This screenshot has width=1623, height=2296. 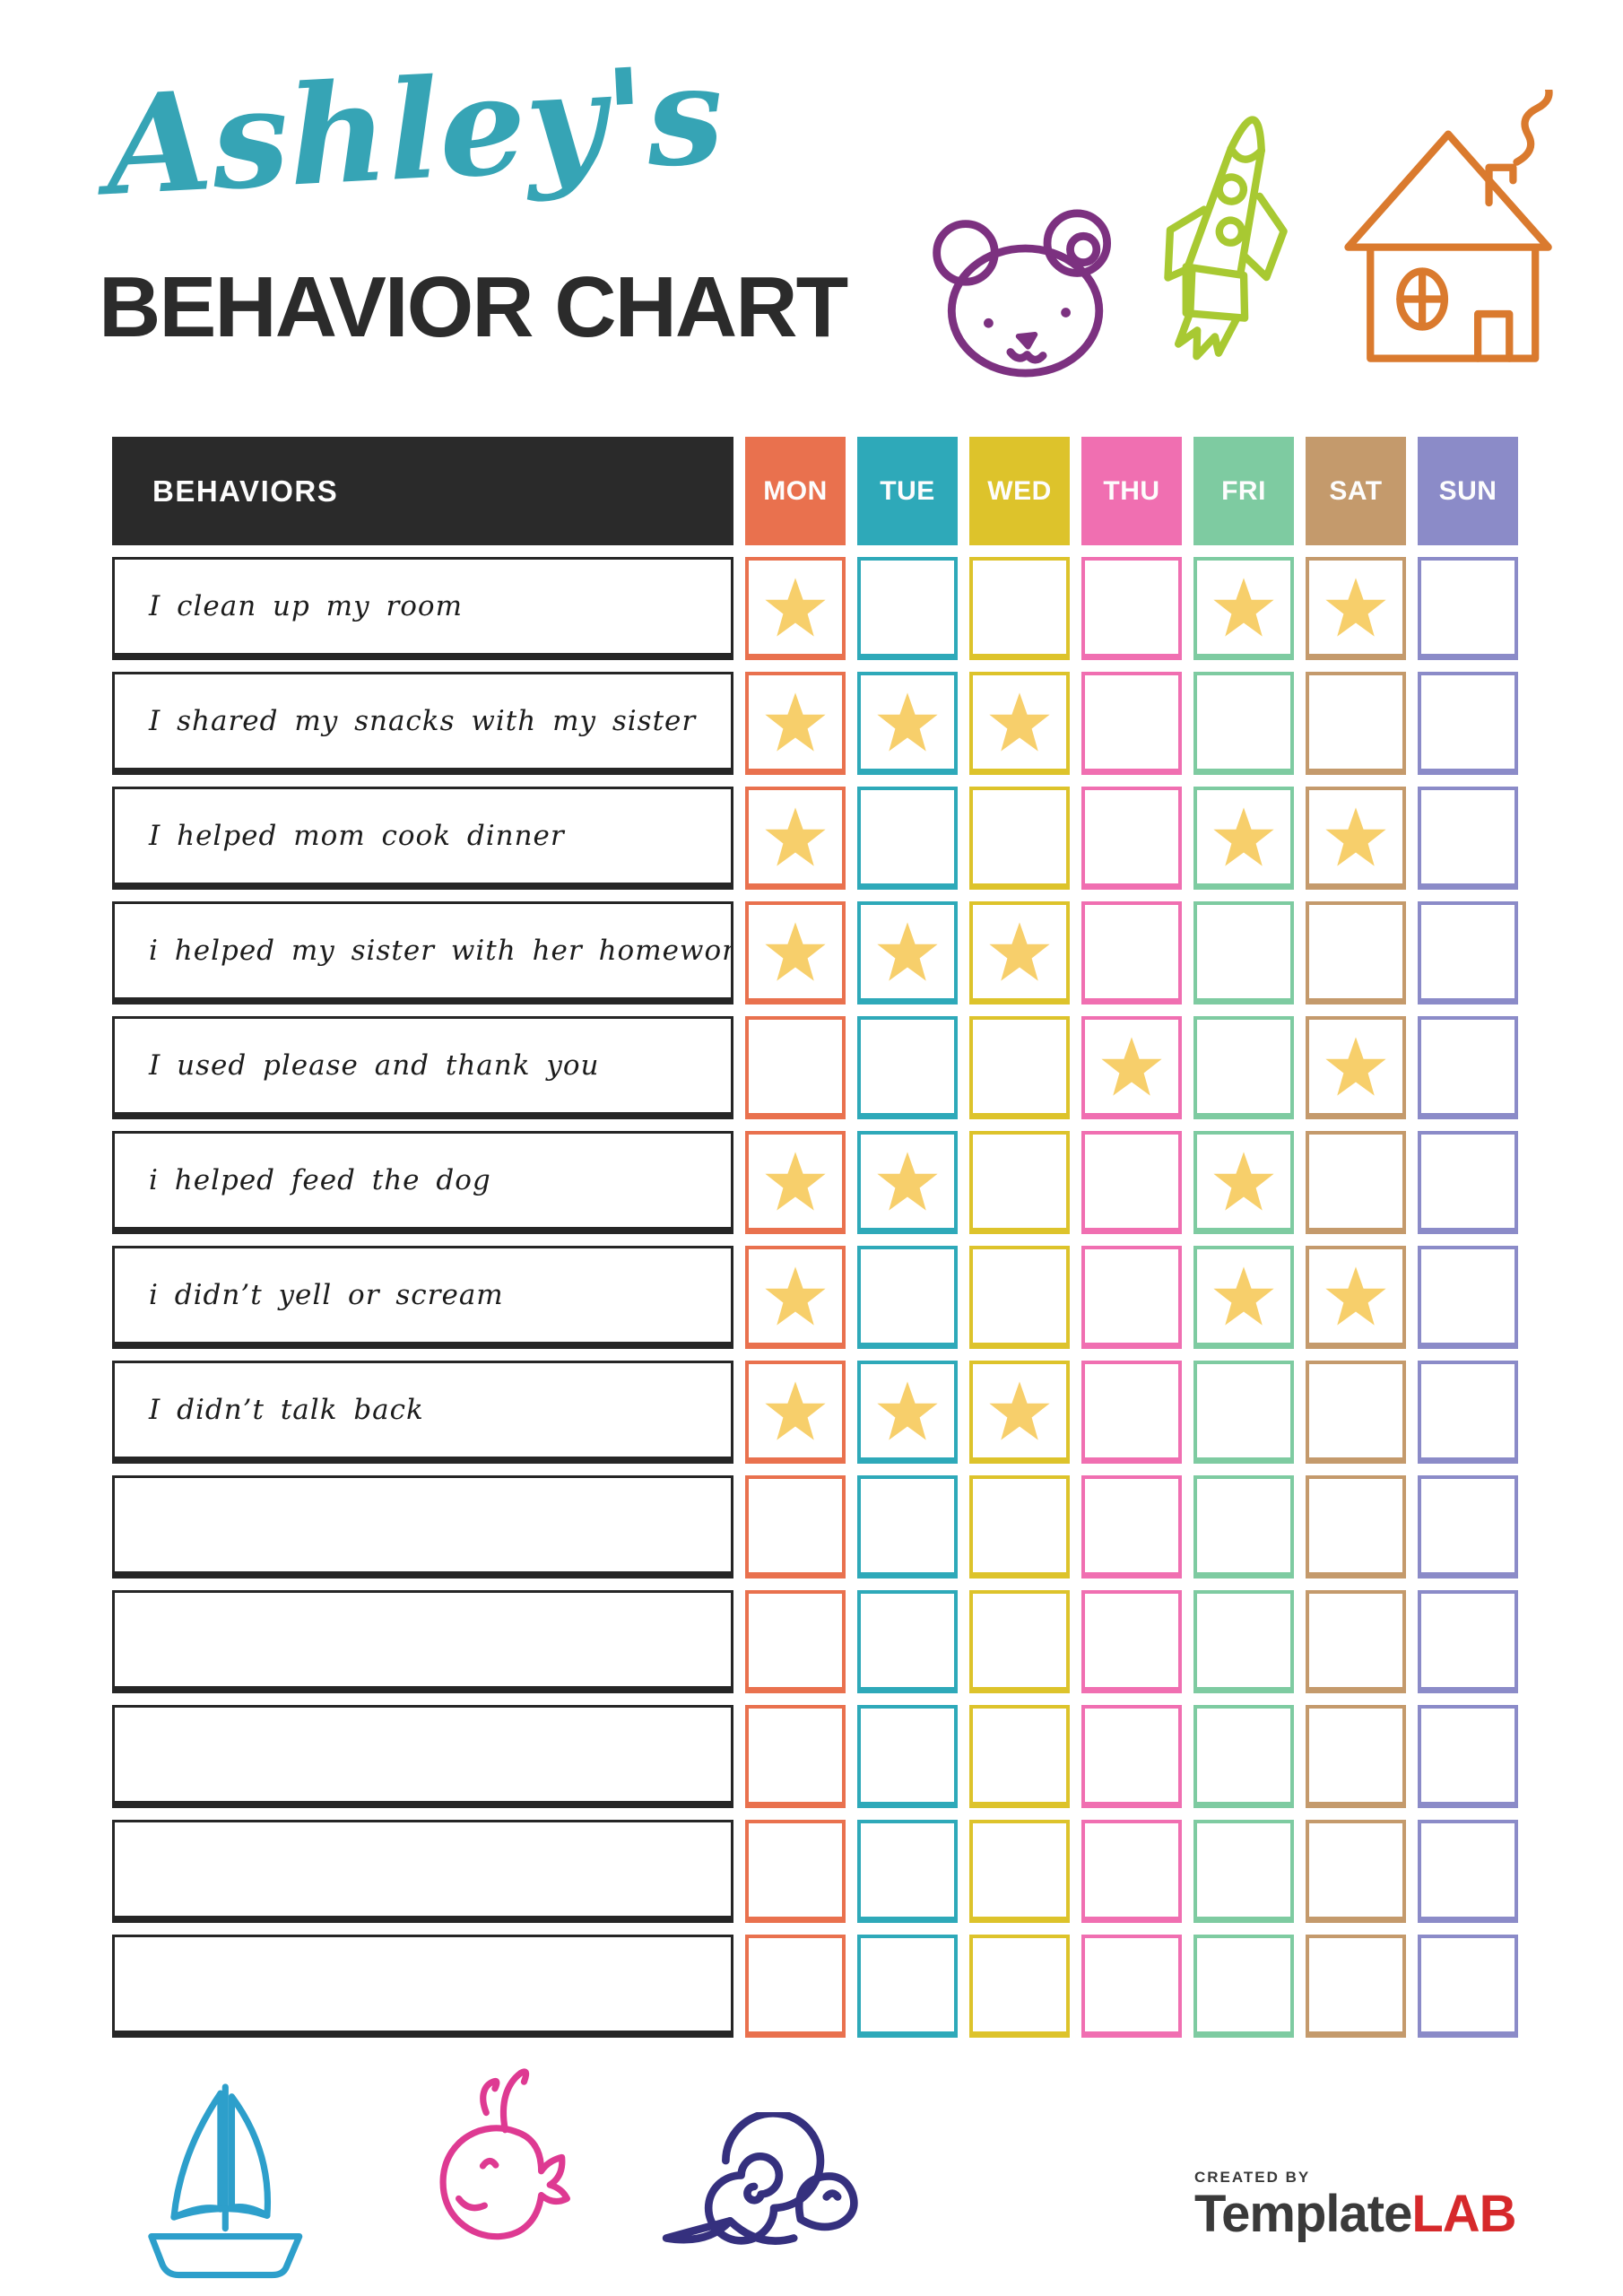 What do you see at coordinates (1468, 1067) in the screenshot?
I see `behavior-cell-sun-row5` at bounding box center [1468, 1067].